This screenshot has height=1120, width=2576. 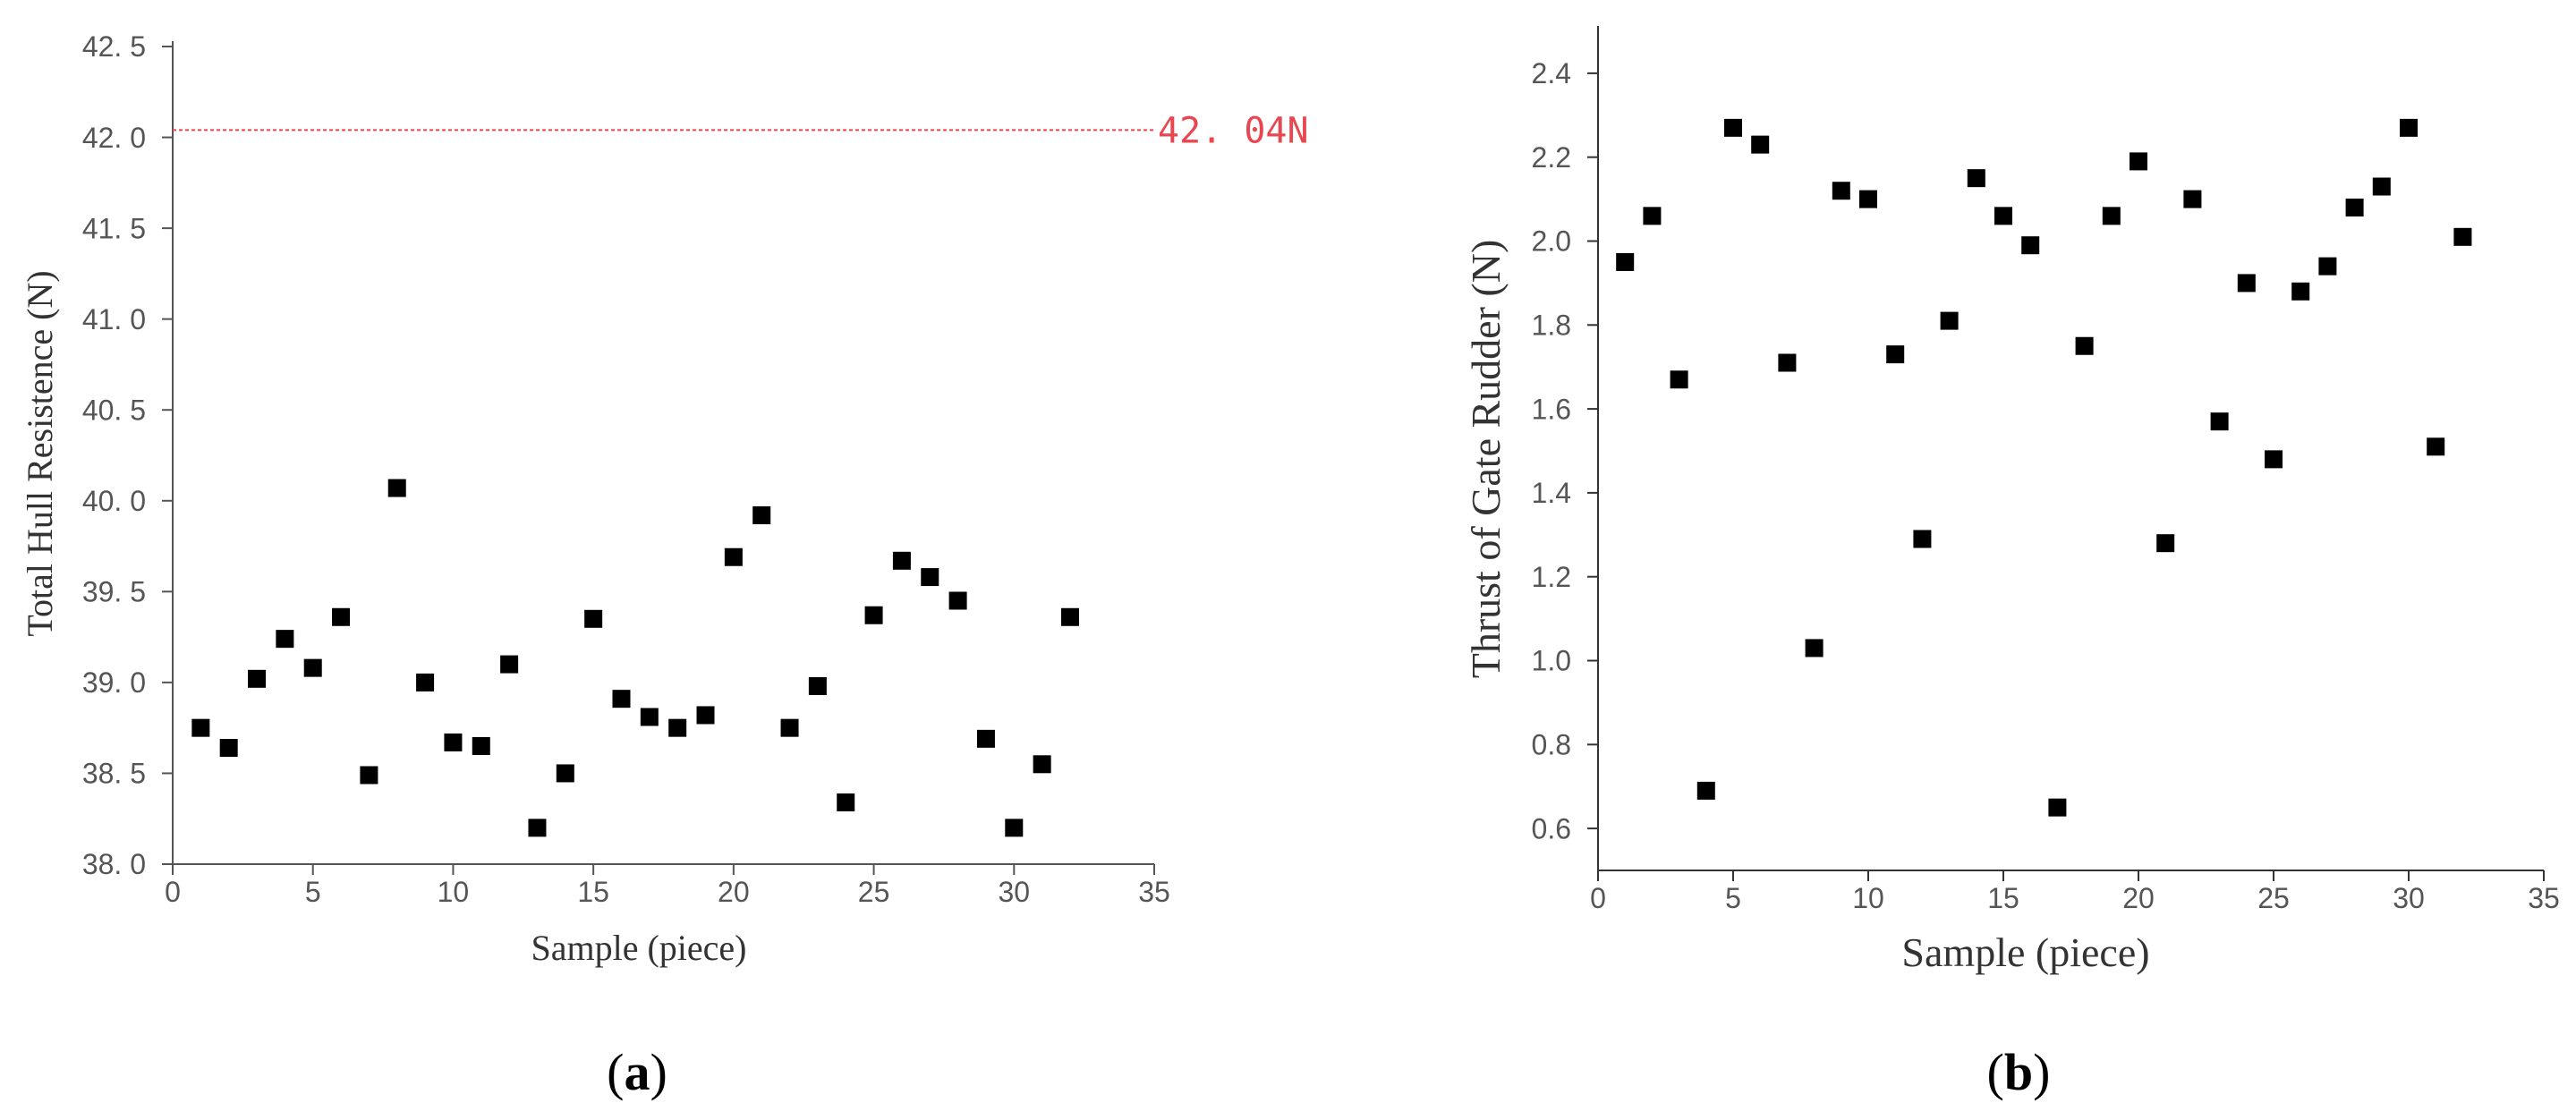 I want to click on y-tick-label: 40. 0, so click(x=114, y=501).